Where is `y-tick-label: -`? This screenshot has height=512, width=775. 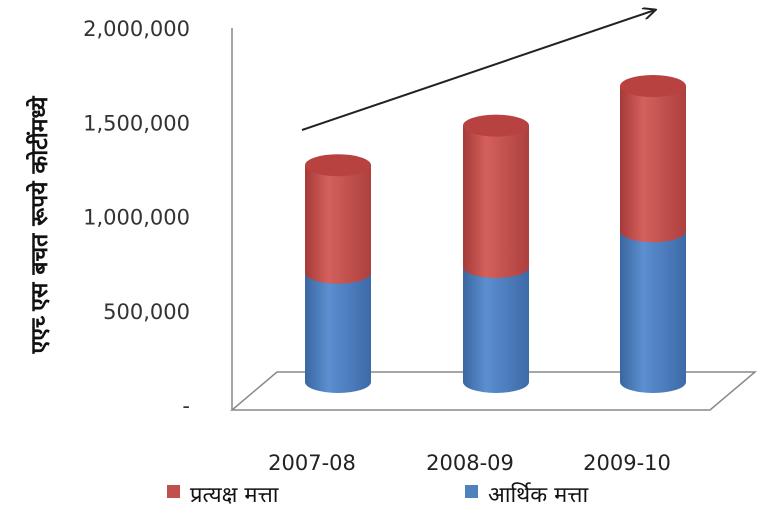 y-tick-label: - is located at coordinates (186, 406).